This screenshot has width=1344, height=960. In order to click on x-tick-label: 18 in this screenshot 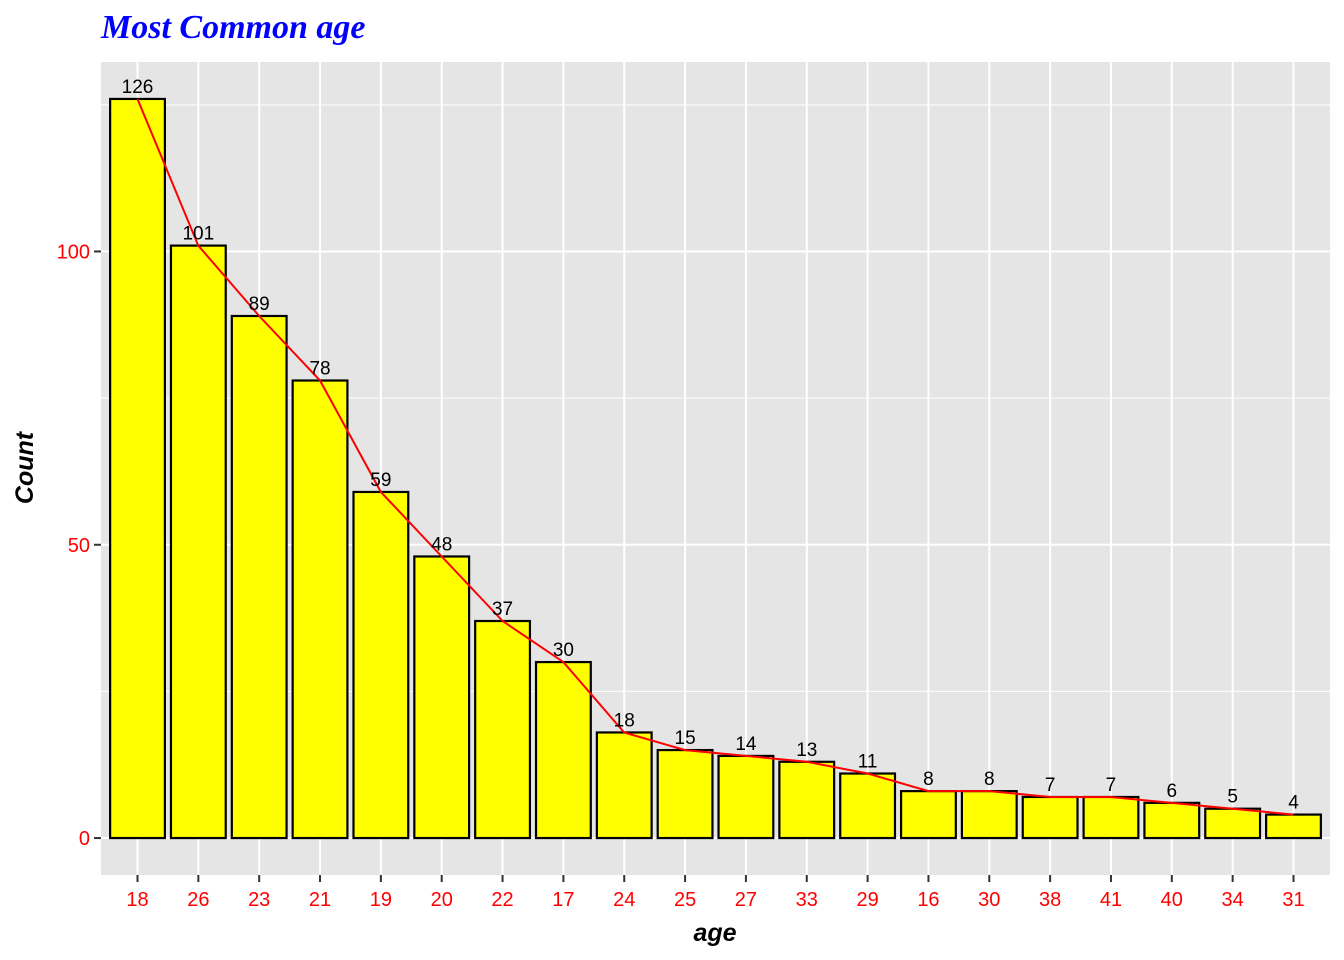, I will do `click(137, 900)`.